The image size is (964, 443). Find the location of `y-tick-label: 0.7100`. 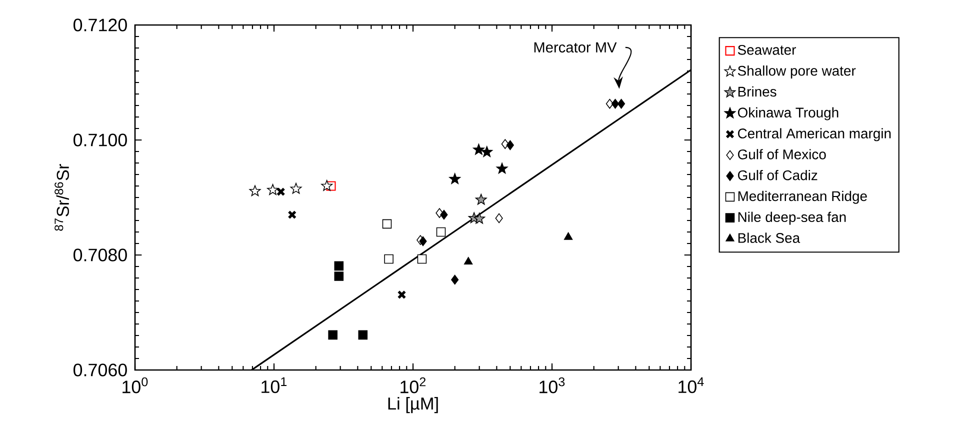

y-tick-label: 0.7100 is located at coordinates (100, 140).